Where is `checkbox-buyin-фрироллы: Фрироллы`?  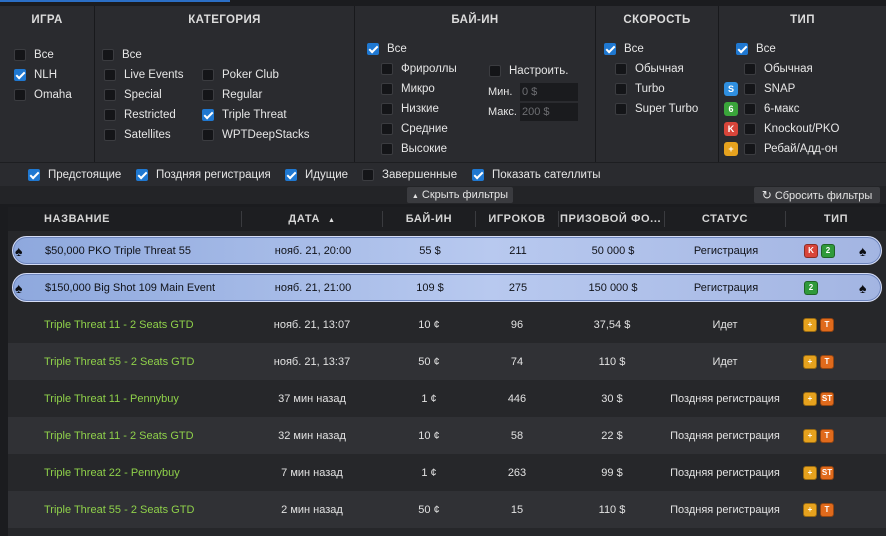
checkbox-buyin-фрироллы: Фрироллы is located at coordinates (419, 69).